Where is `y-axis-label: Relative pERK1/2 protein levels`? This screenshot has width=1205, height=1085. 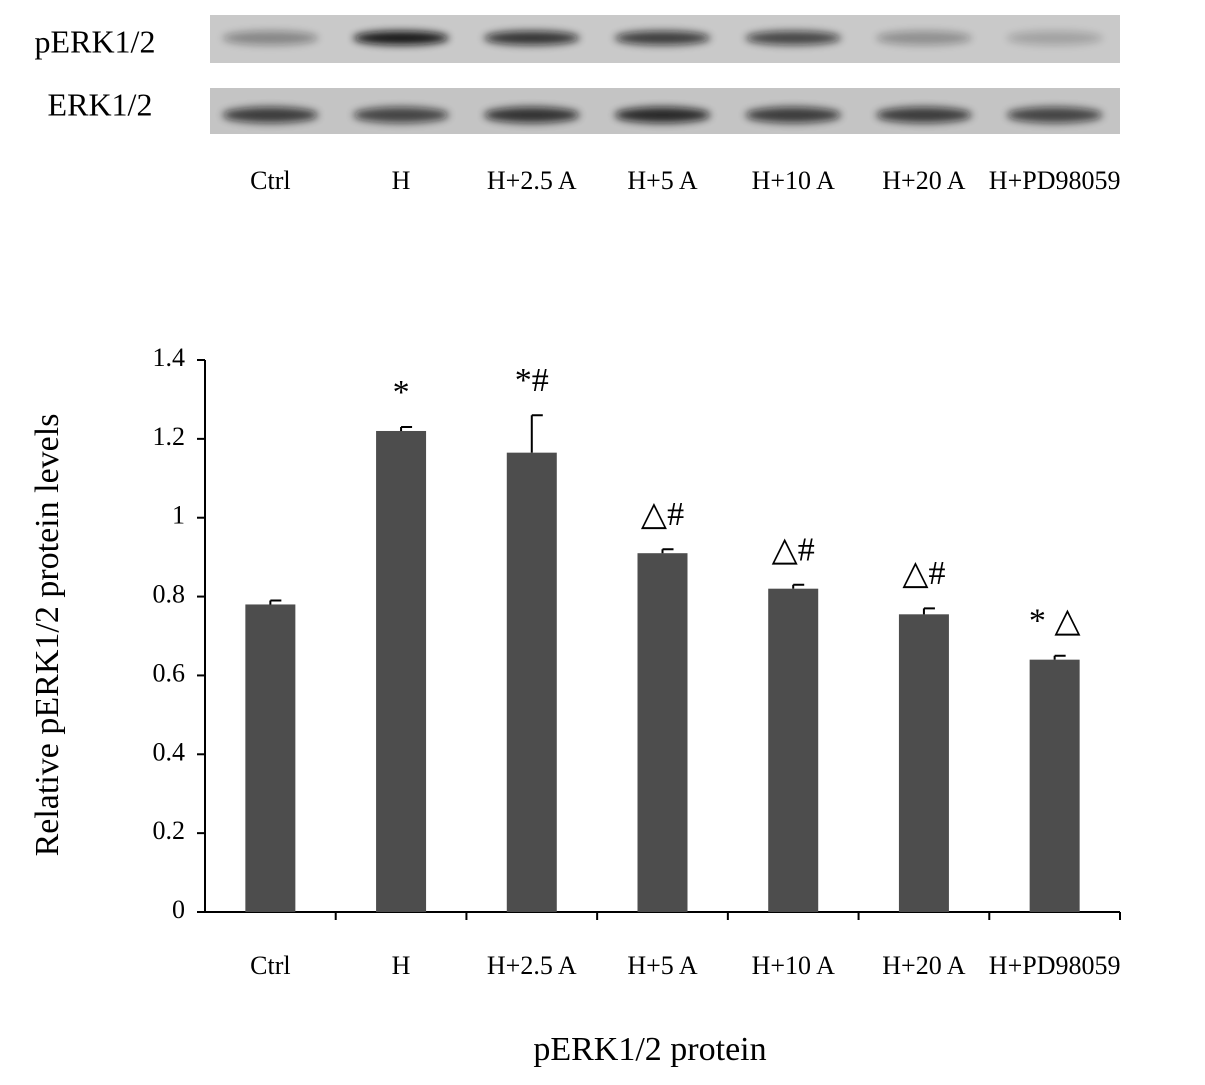 y-axis-label: Relative pERK1/2 protein levels is located at coordinates (47, 635).